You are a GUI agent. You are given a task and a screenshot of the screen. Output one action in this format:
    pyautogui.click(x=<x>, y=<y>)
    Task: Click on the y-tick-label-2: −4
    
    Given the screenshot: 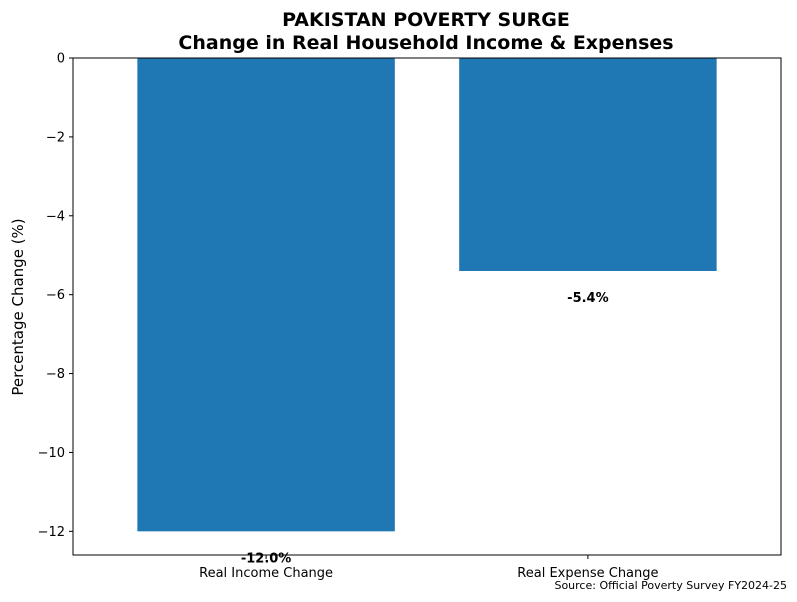 What is the action you would take?
    pyautogui.click(x=55, y=216)
    